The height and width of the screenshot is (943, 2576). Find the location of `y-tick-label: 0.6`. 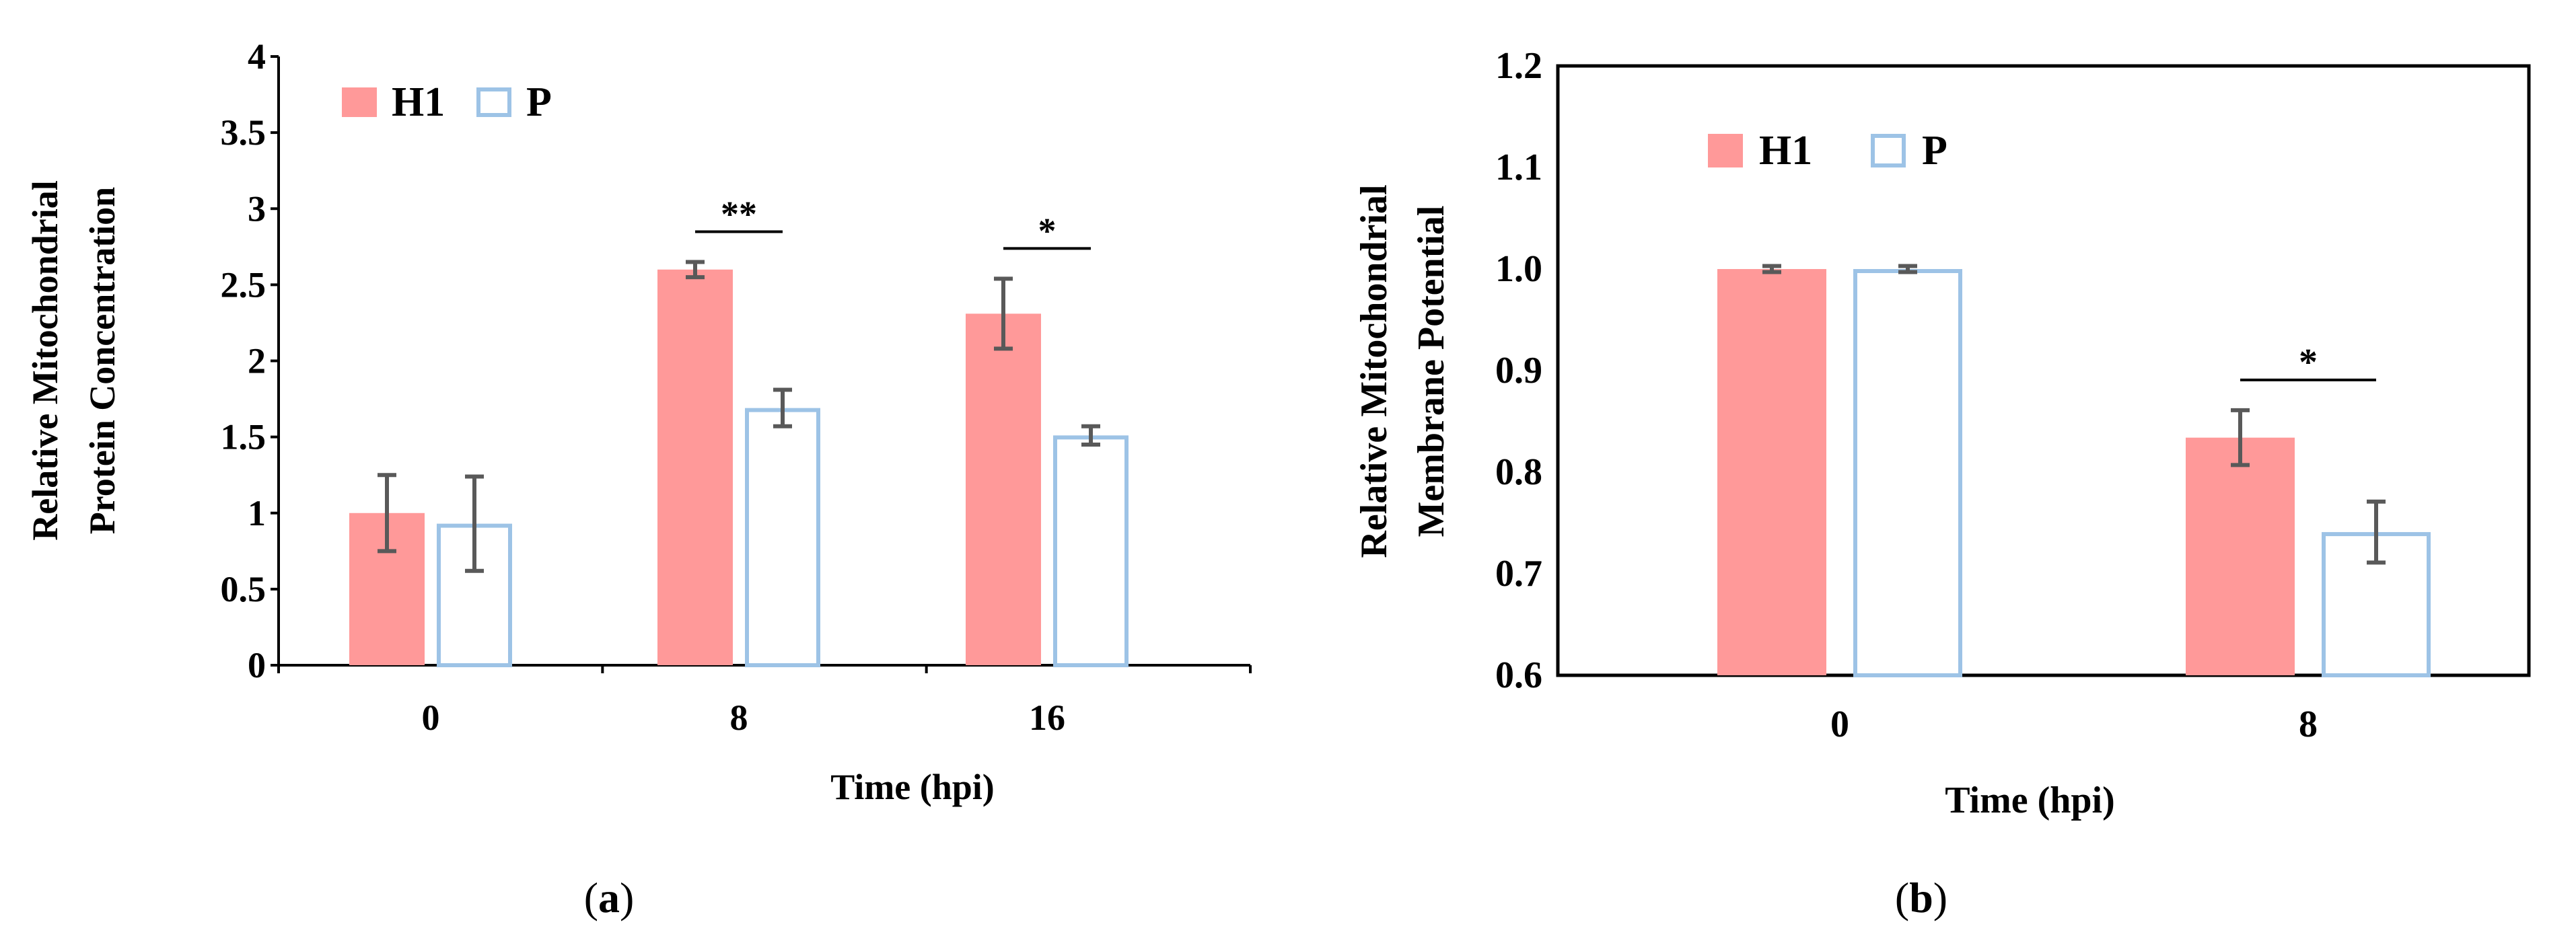

y-tick-label: 0.6 is located at coordinates (1518, 675).